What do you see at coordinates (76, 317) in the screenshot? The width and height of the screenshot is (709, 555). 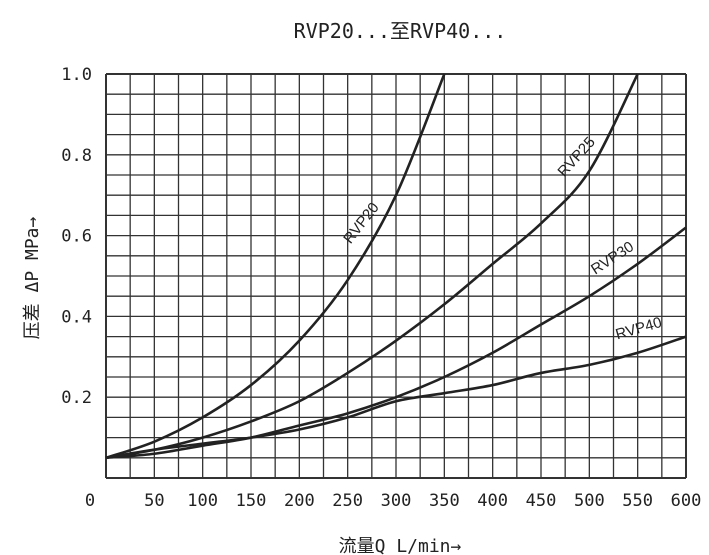 I see `y-tick-label: 0.4` at bounding box center [76, 317].